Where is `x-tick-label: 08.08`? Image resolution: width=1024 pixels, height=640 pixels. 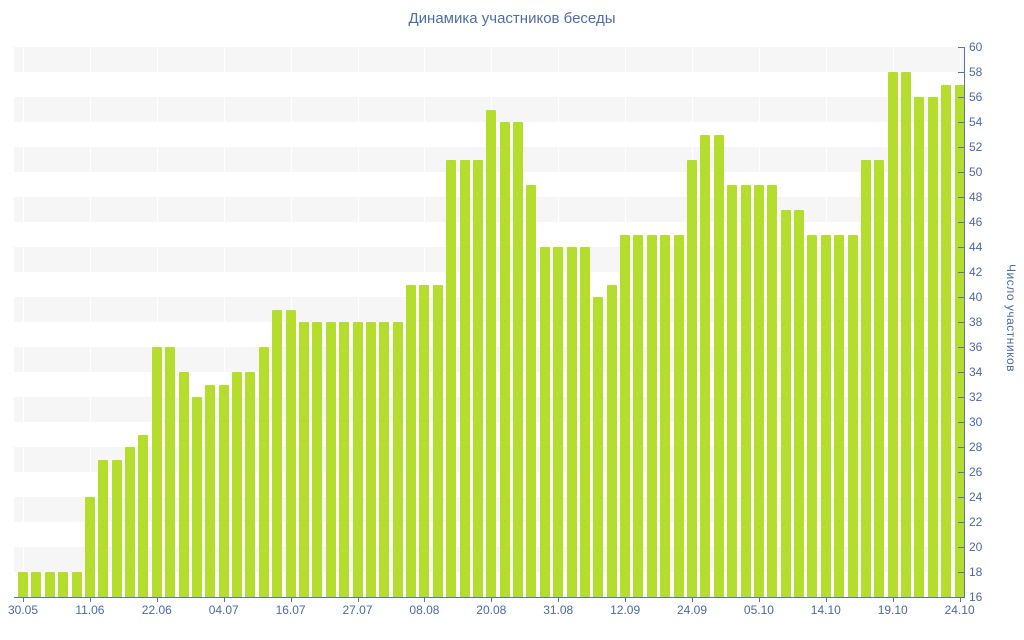 x-tick-label: 08.08 is located at coordinates (424, 610).